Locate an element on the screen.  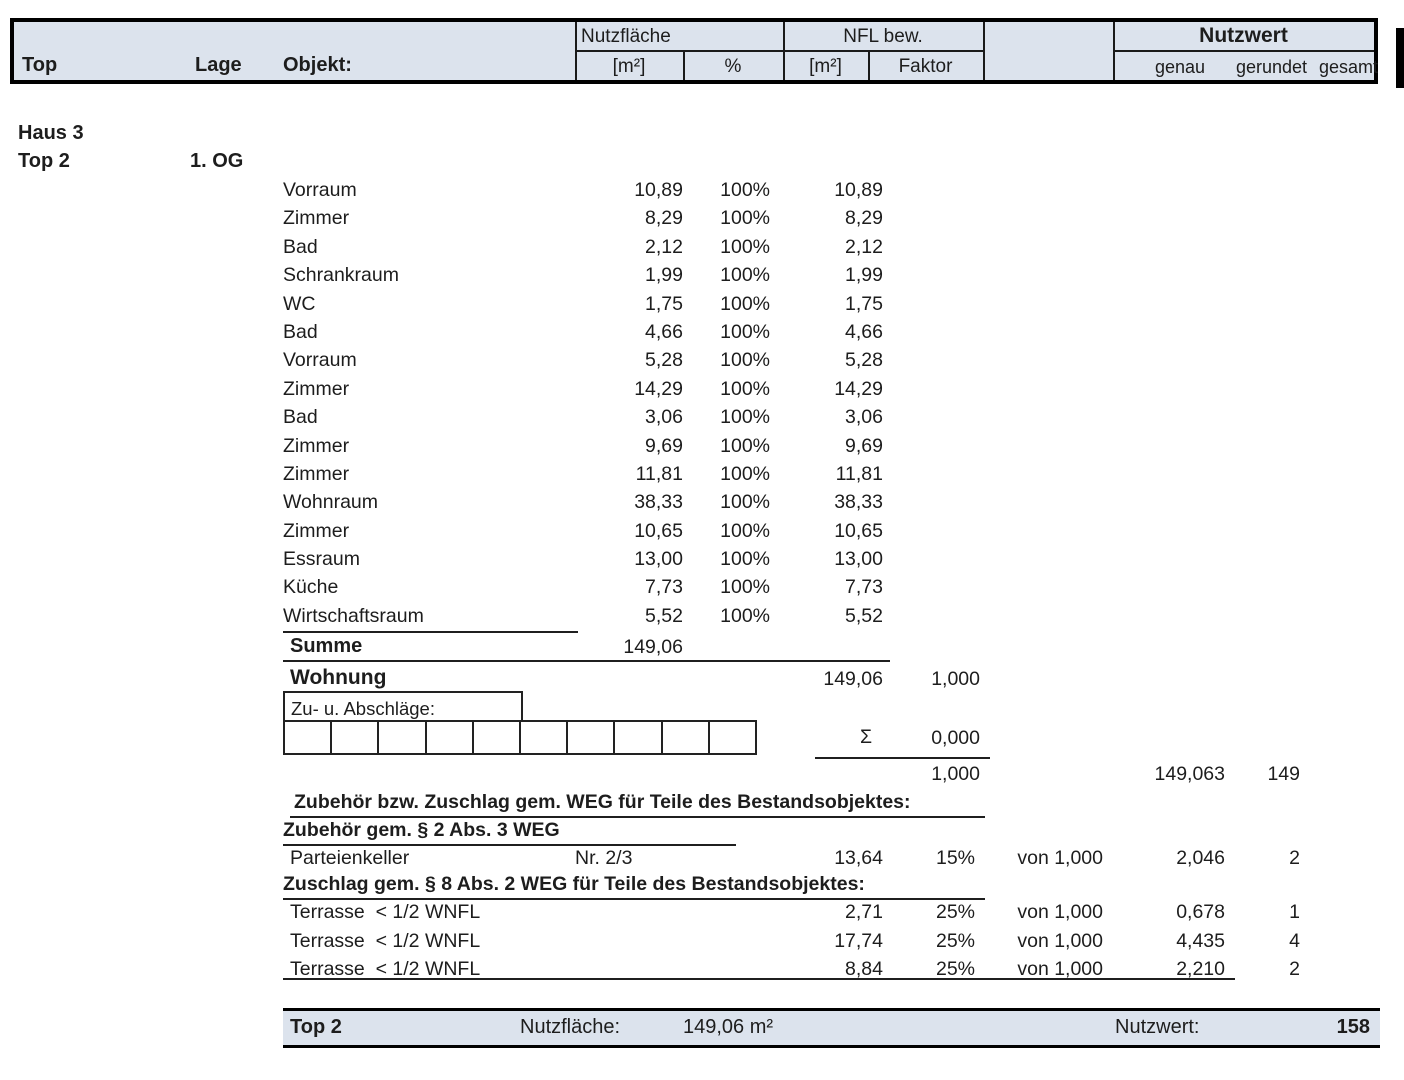
terrasse-nutzwert-gerundet: 2 is located at coordinates (1294, 969).